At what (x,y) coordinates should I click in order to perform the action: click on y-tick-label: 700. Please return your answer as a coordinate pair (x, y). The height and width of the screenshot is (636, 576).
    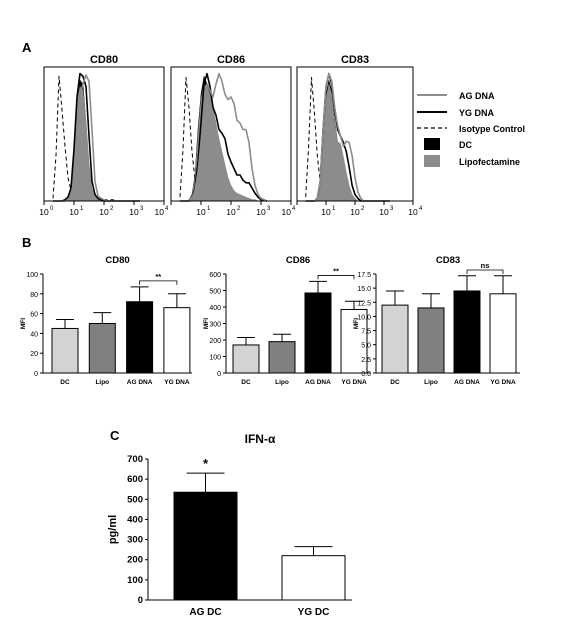
    Looking at the image, I should click on (135, 459).